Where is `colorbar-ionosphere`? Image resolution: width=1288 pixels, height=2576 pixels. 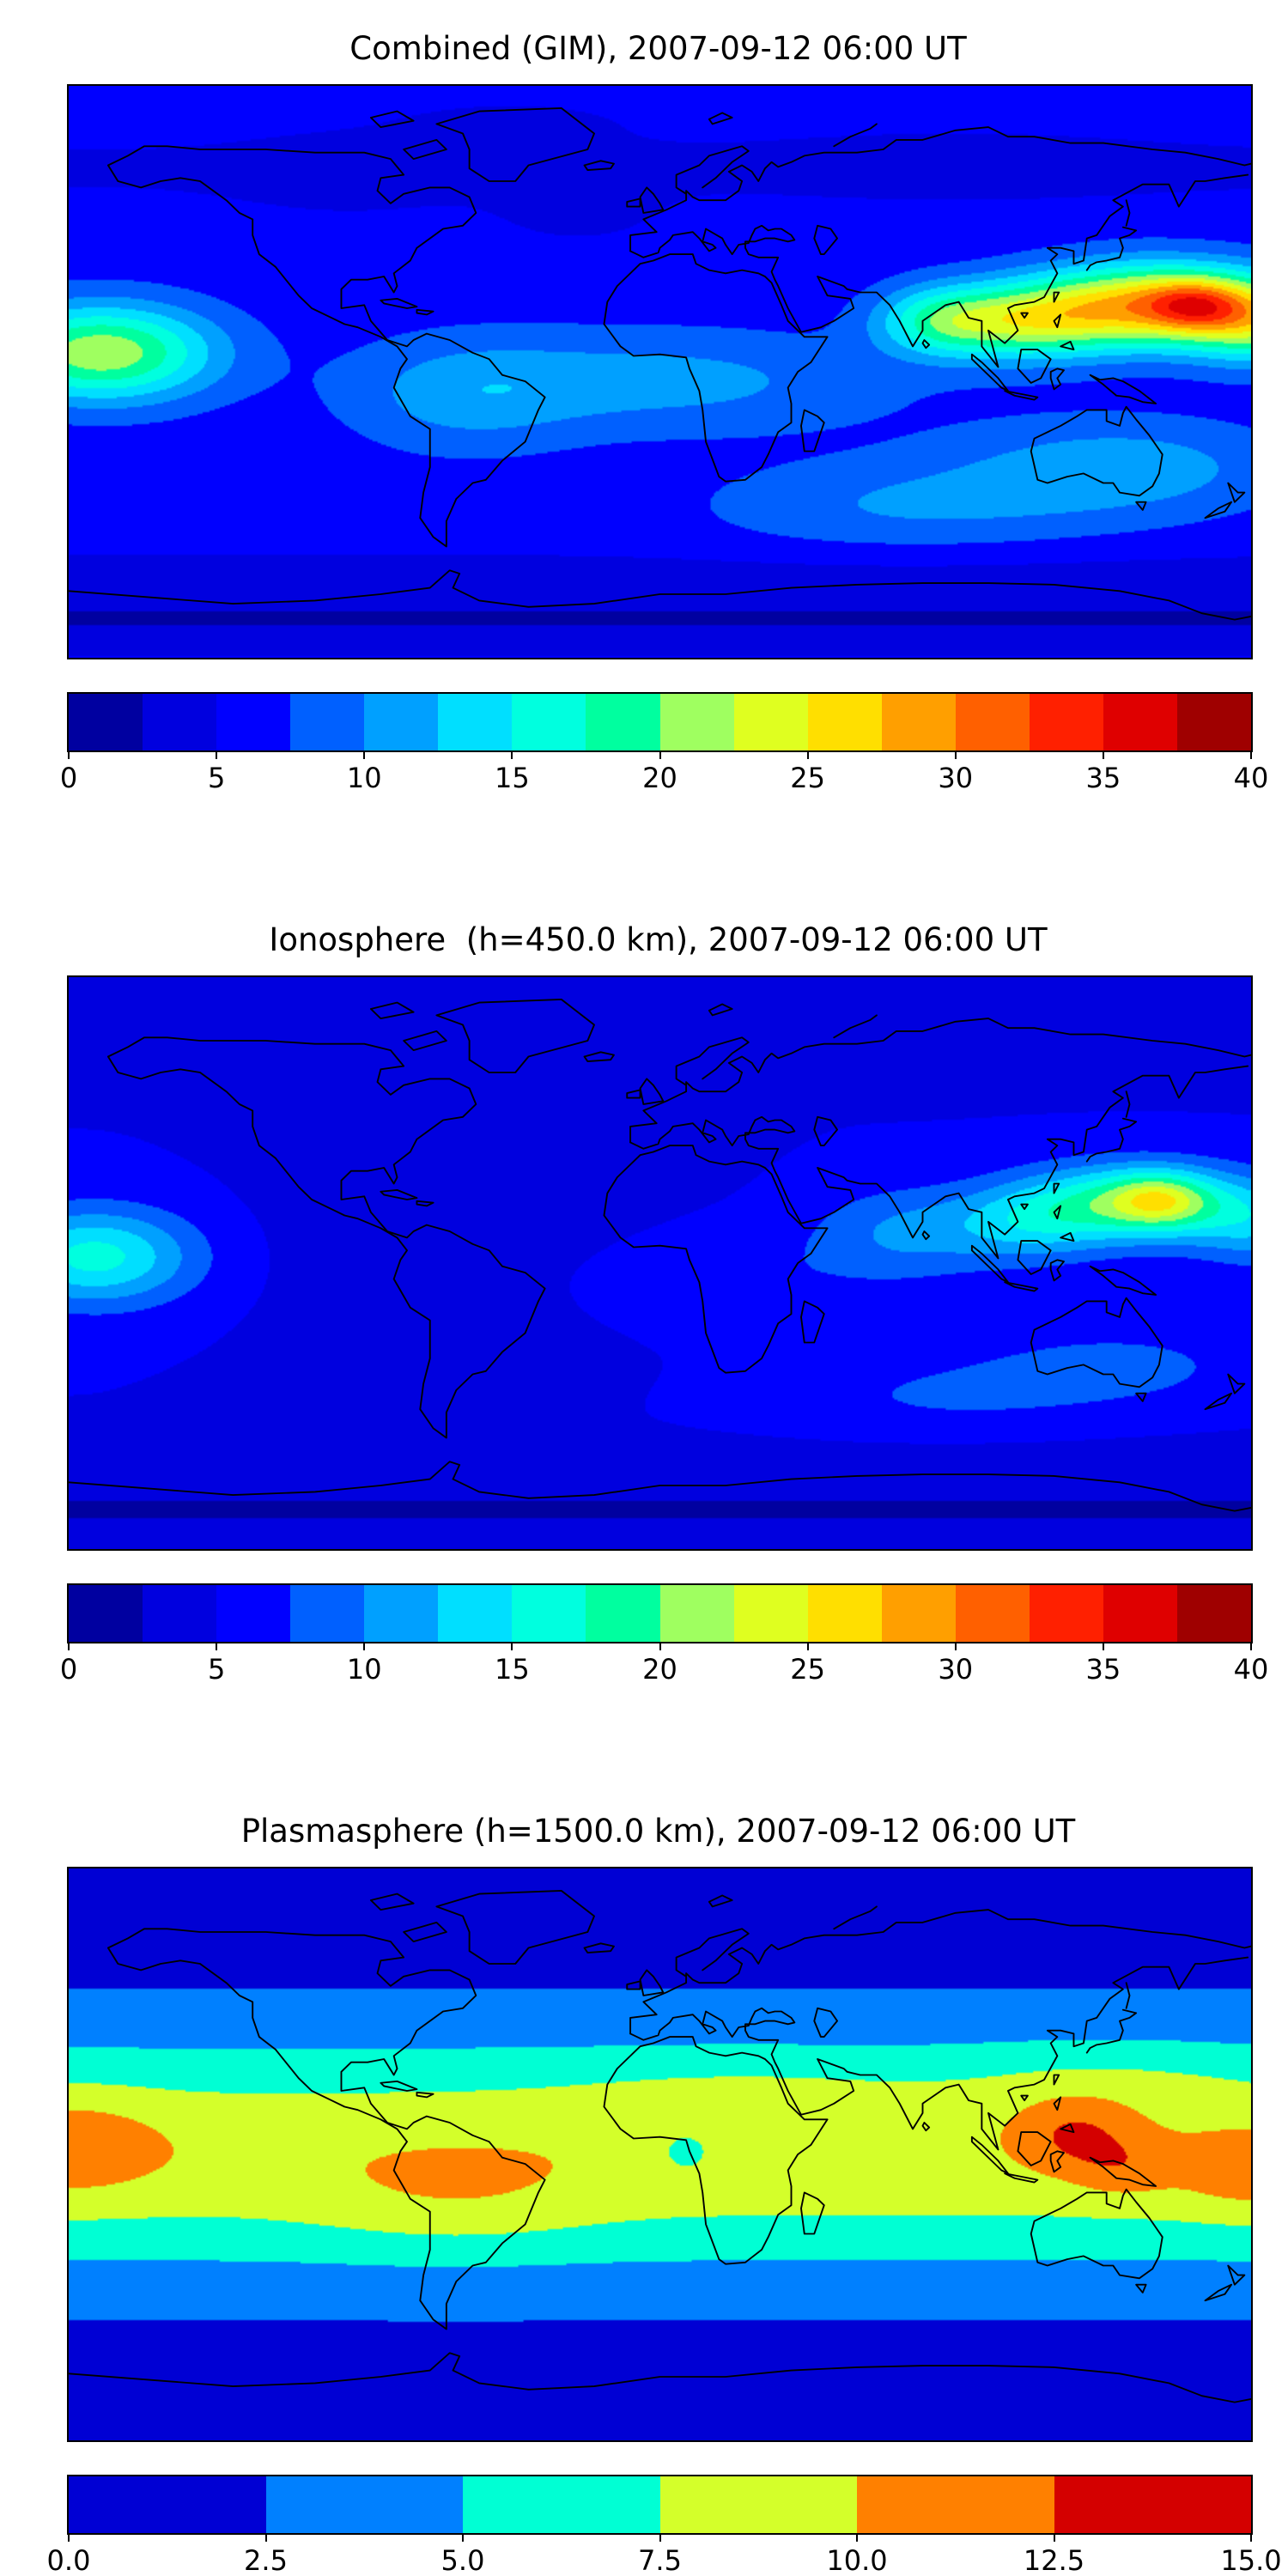
colorbar-ionosphere is located at coordinates (660, 1613).